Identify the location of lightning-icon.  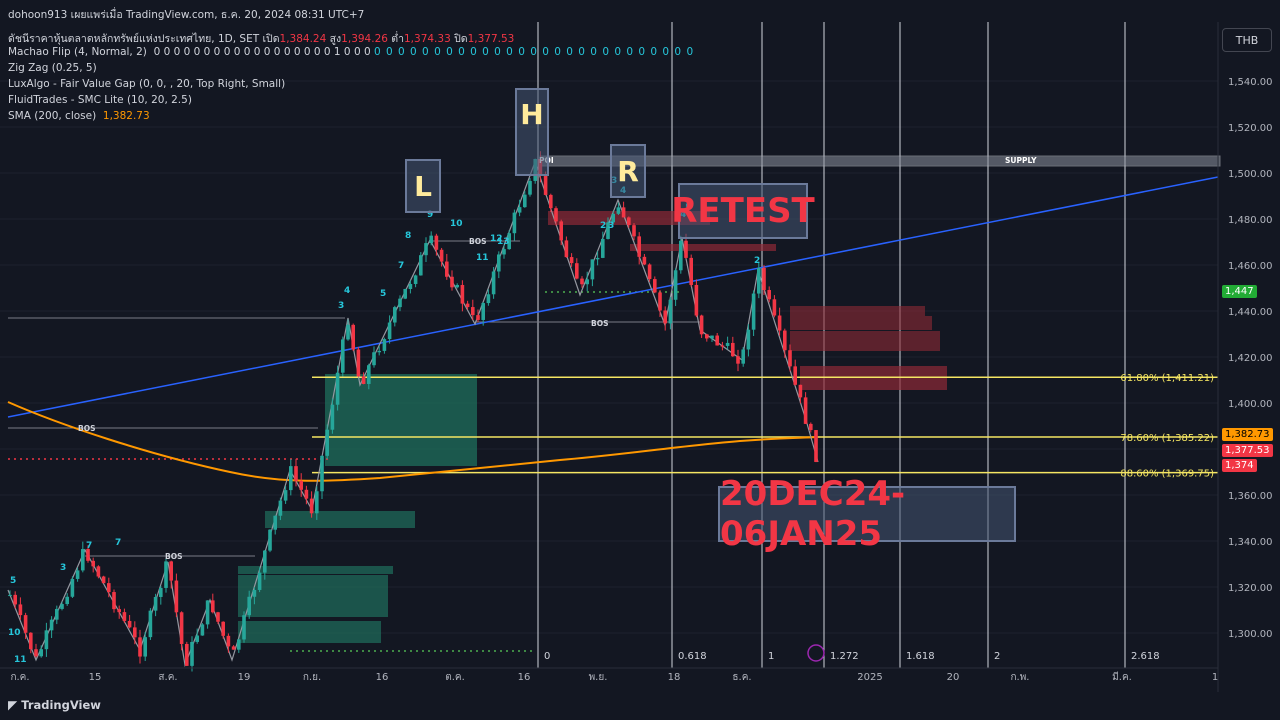
(816, 653).